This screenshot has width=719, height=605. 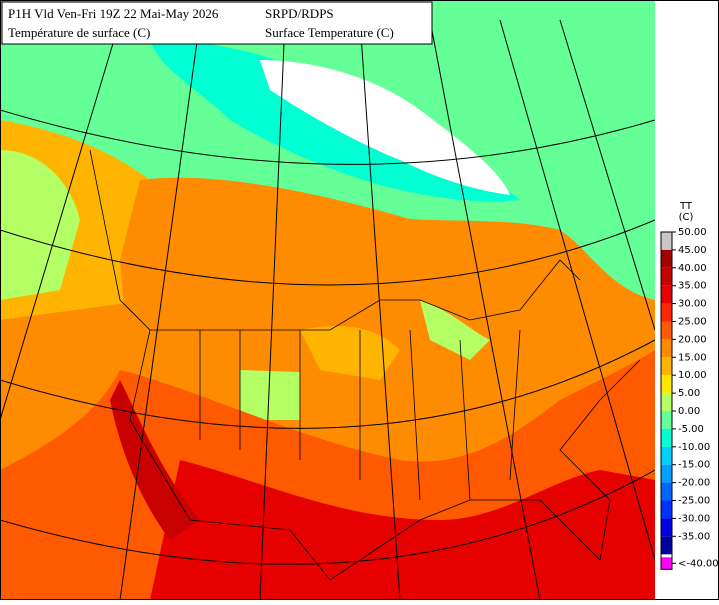 I want to click on mountain-region, so click(x=270, y=395).